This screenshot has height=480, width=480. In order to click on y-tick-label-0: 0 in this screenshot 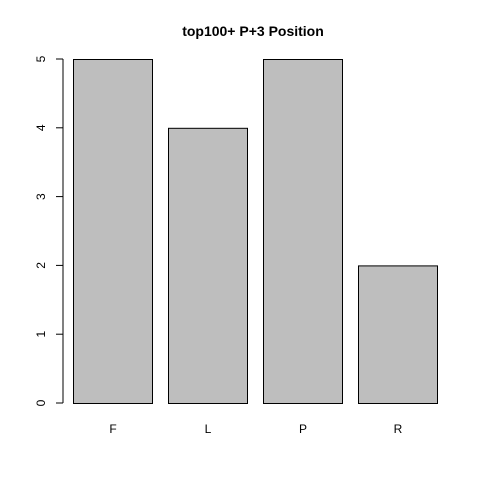, I will do `click(41, 402)`.